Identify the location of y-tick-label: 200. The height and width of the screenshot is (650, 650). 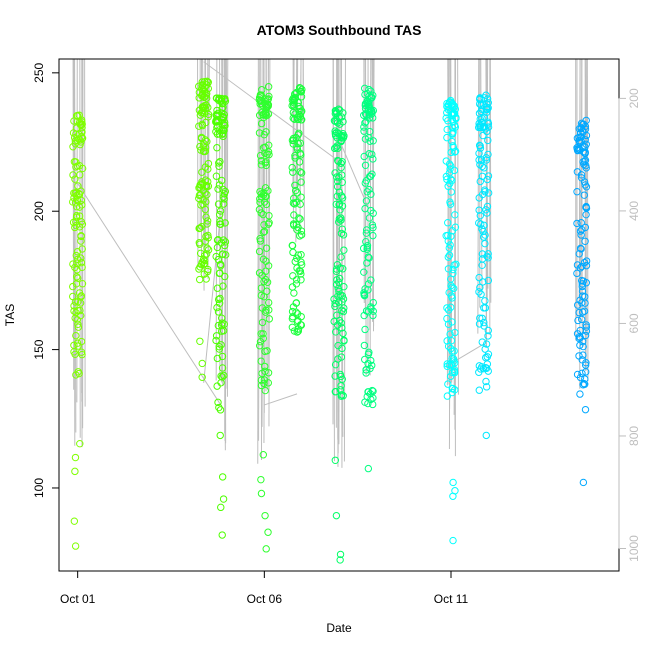
(39, 211).